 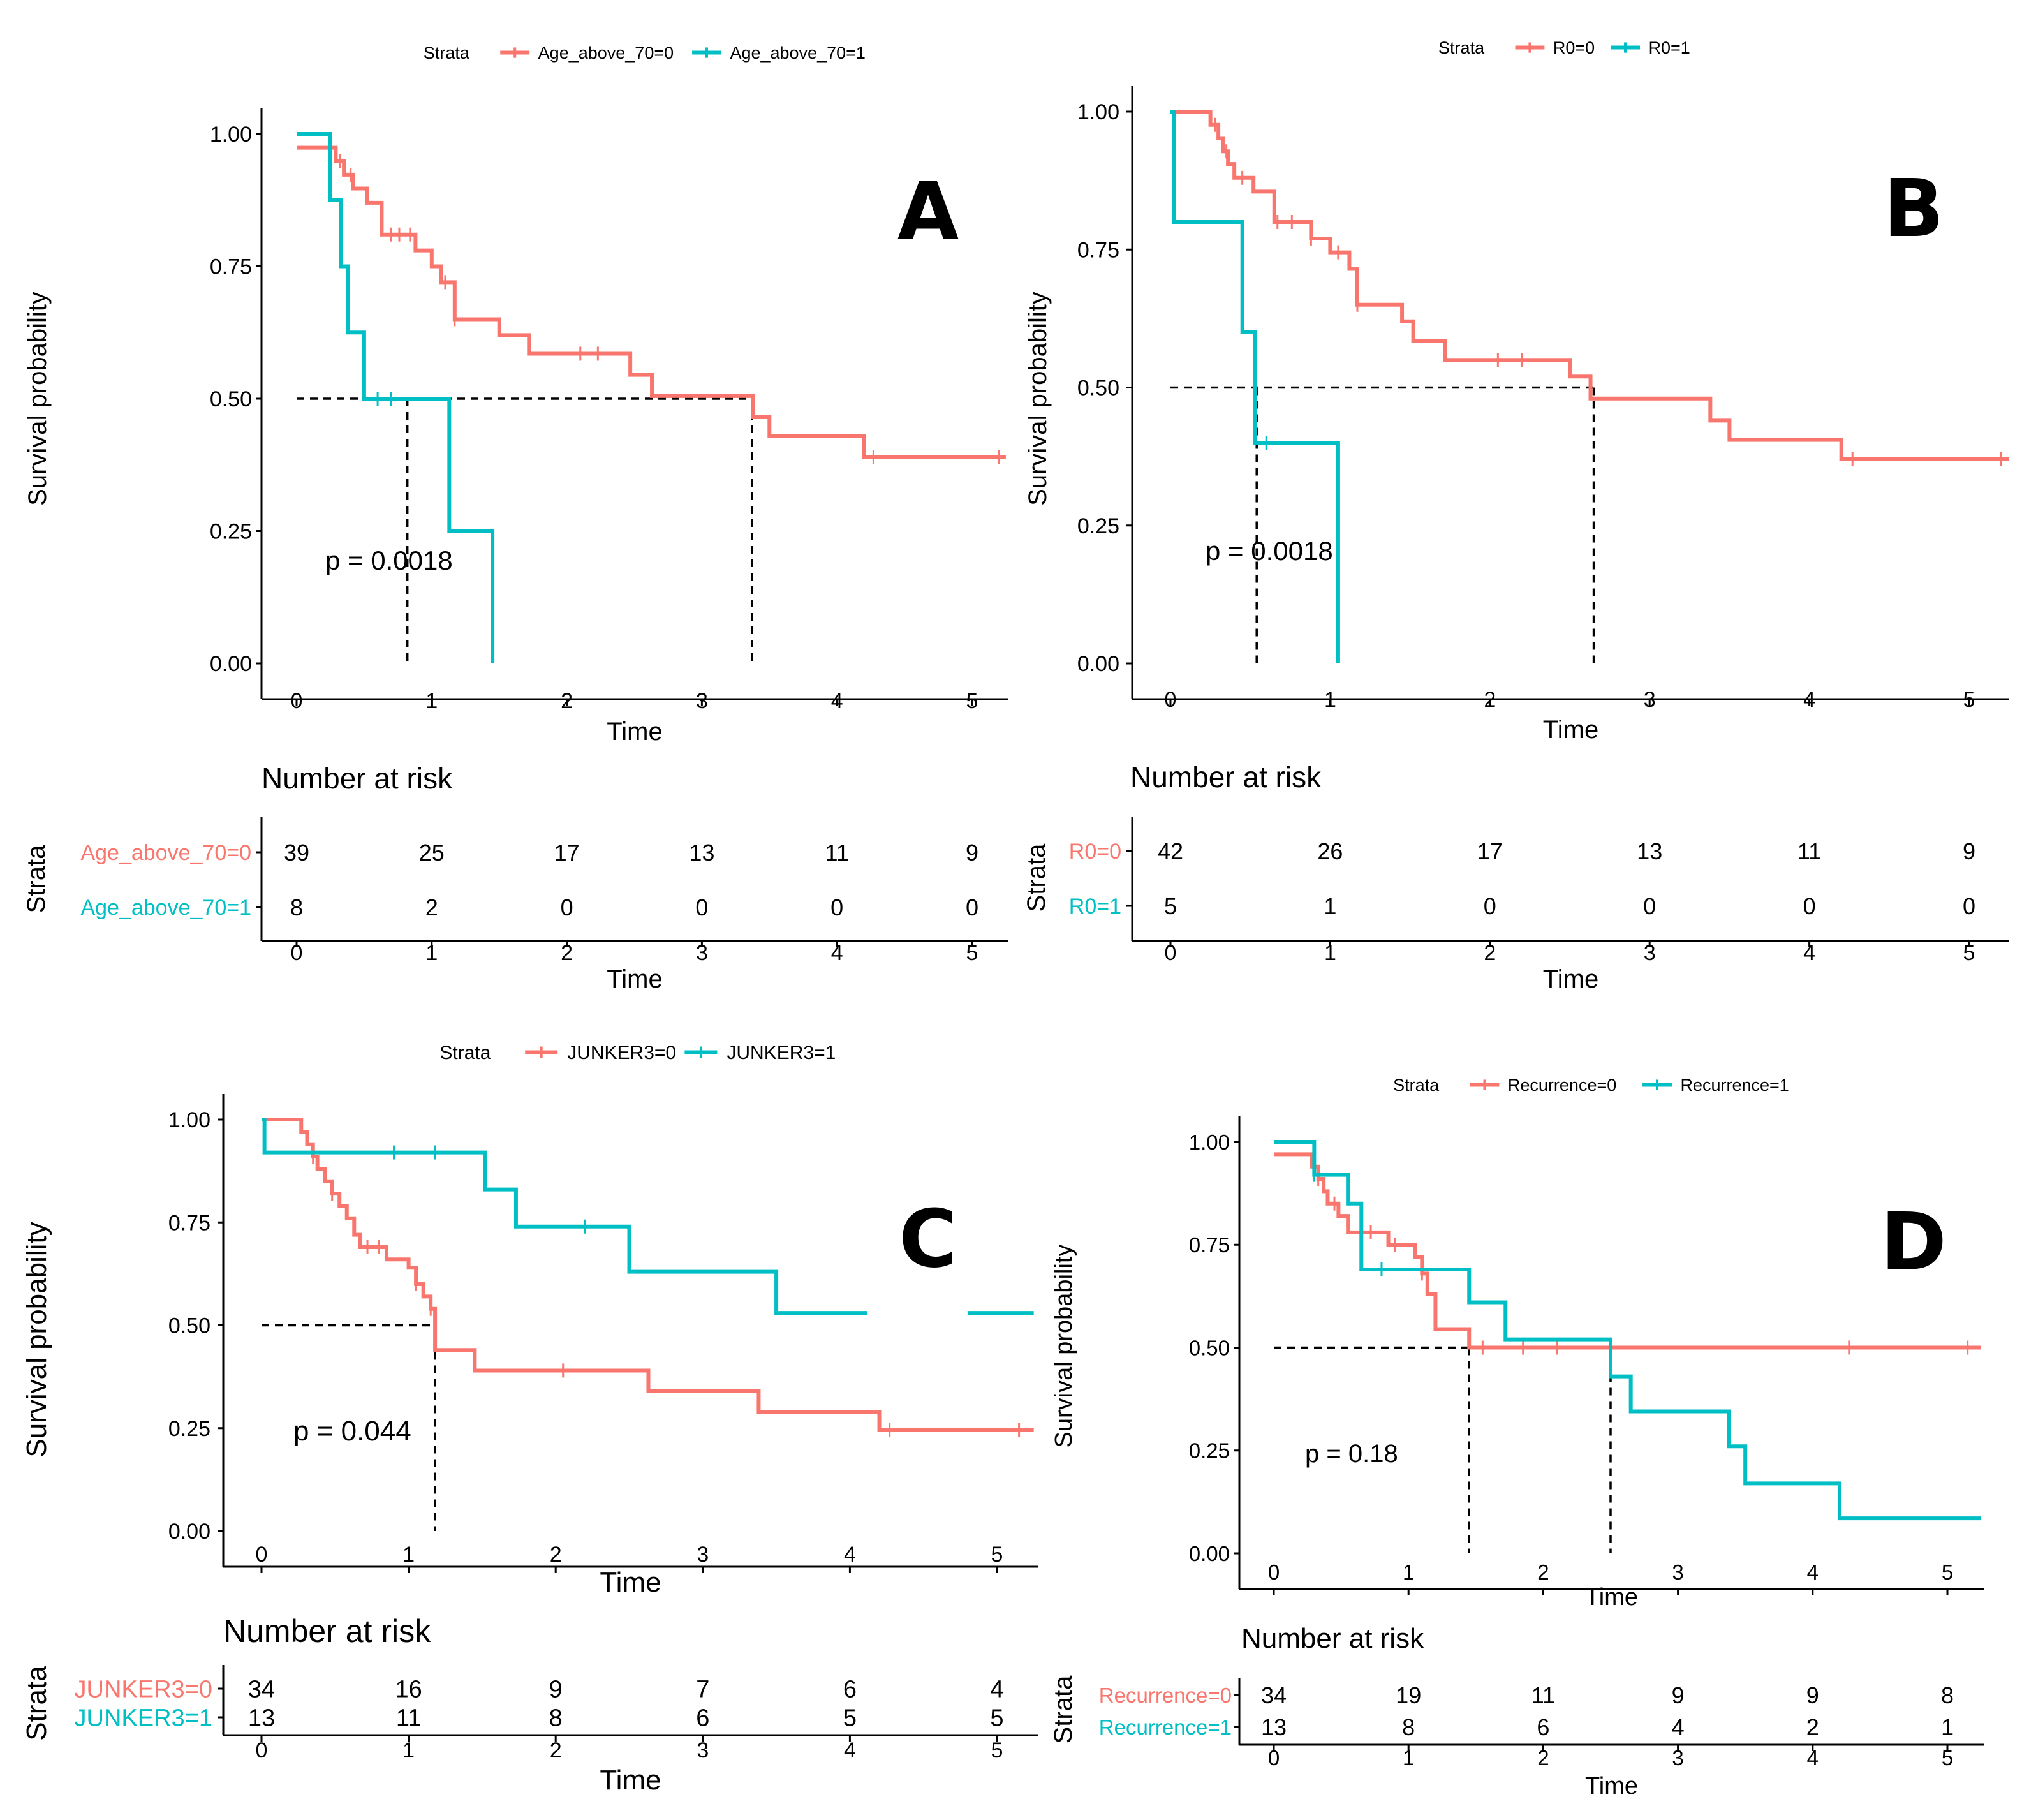 What do you see at coordinates (797, 53) in the screenshot?
I see `legend-label-1: Age_above_70=1` at bounding box center [797, 53].